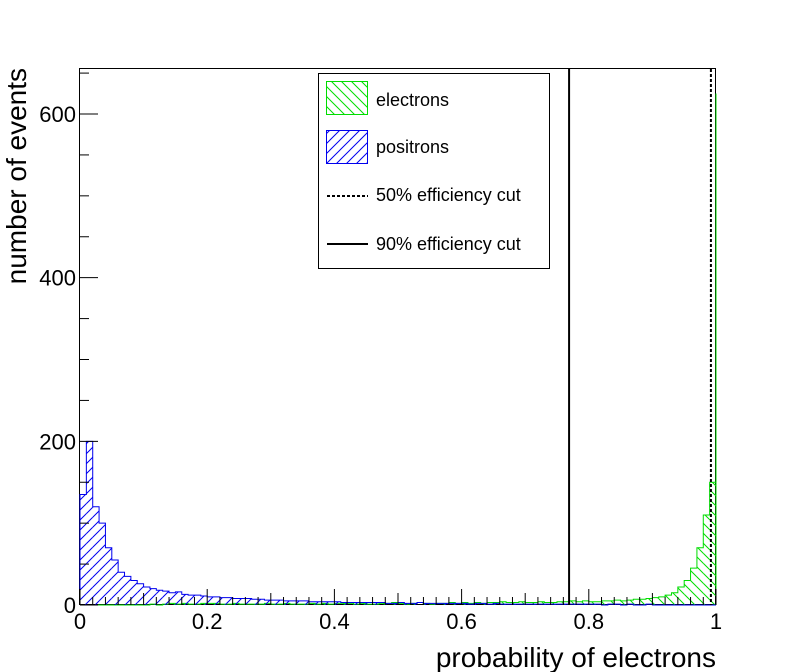 This screenshot has height=672, width=796. What do you see at coordinates (576, 657) in the screenshot?
I see `x-axis-title: probability of electrons` at bounding box center [576, 657].